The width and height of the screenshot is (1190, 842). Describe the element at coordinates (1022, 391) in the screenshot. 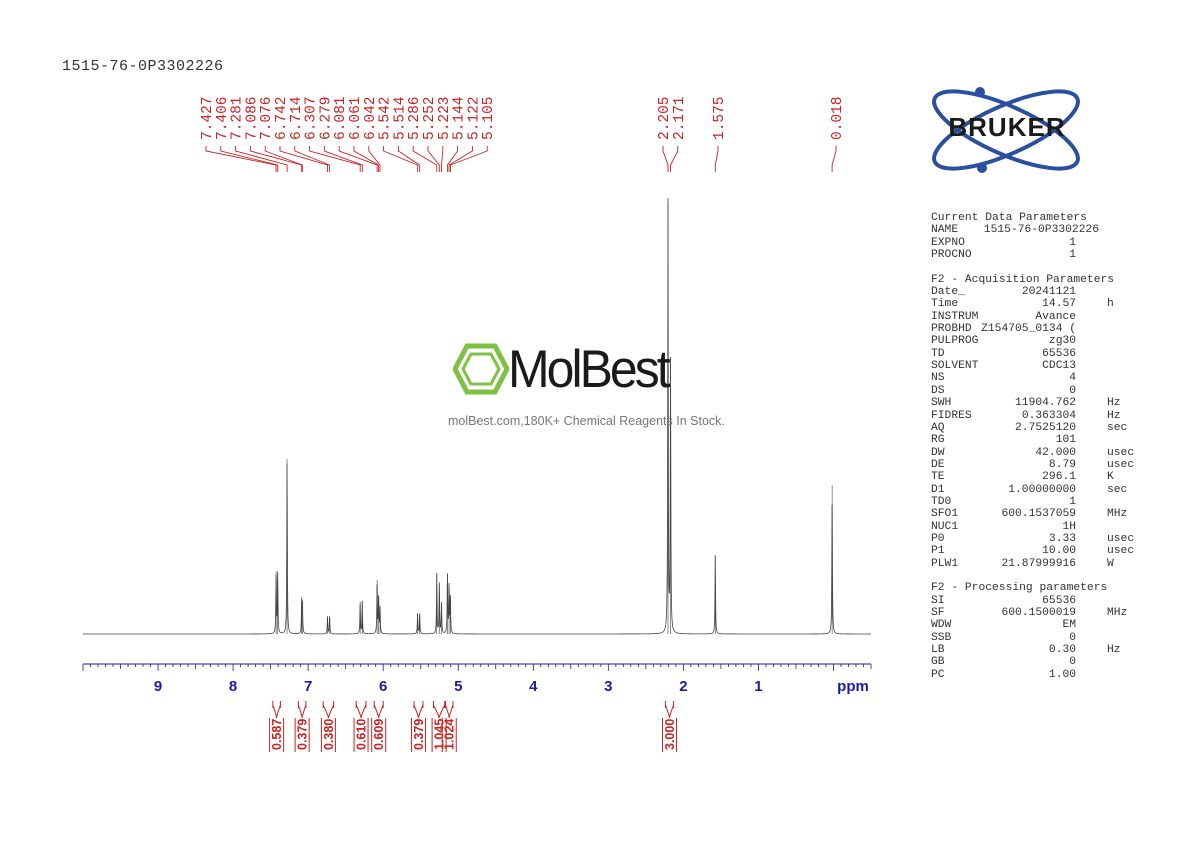

I see `parameter-row: DS 0` at that location.